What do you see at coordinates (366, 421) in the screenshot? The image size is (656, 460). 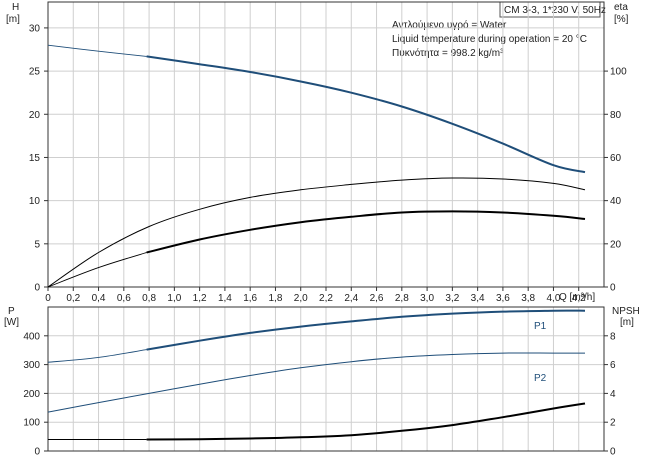 I see `bottom-series-2-line` at bounding box center [366, 421].